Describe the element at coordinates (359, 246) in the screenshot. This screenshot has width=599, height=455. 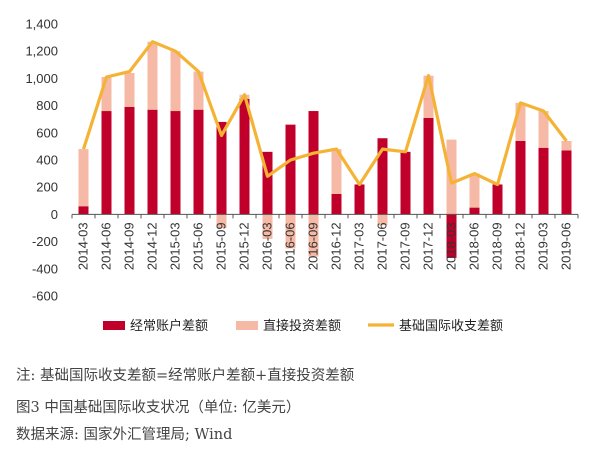
I see `x-tick-label: 2017-03` at that location.